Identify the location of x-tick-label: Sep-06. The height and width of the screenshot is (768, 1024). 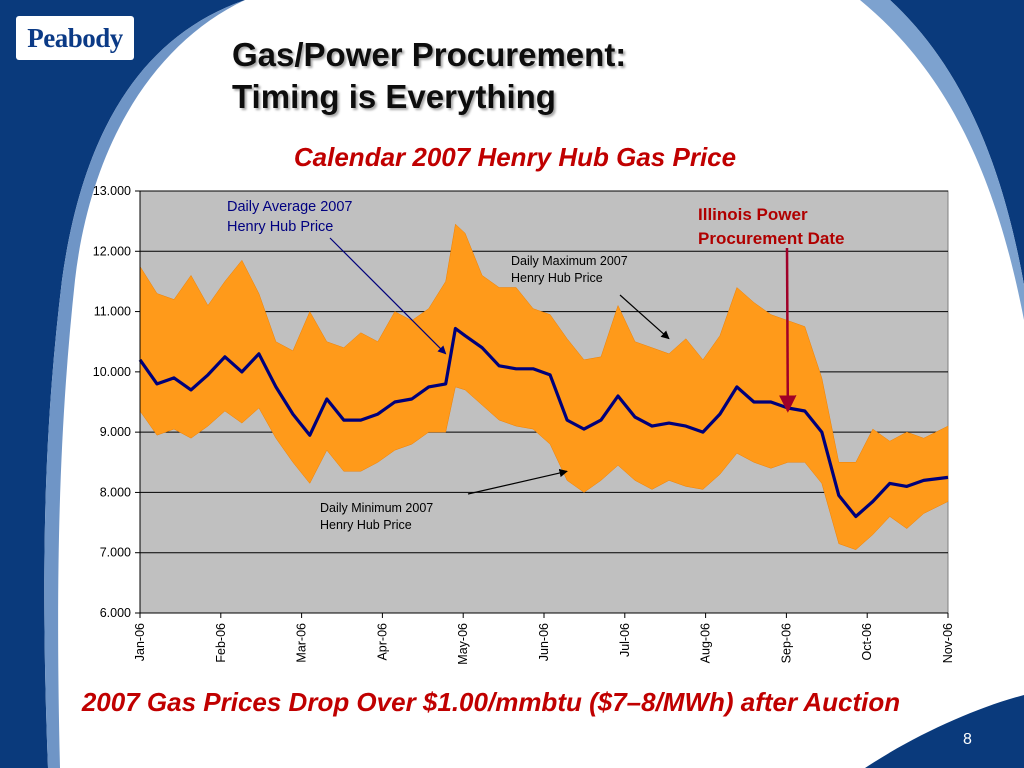
(786, 643).